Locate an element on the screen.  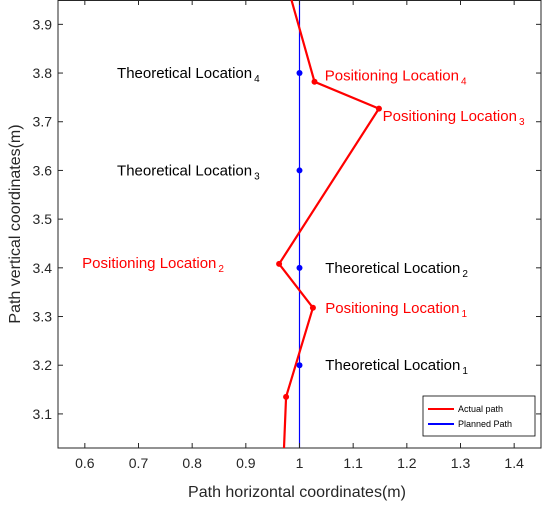
legend-actual-label: Actual path is located at coordinates (480, 409).